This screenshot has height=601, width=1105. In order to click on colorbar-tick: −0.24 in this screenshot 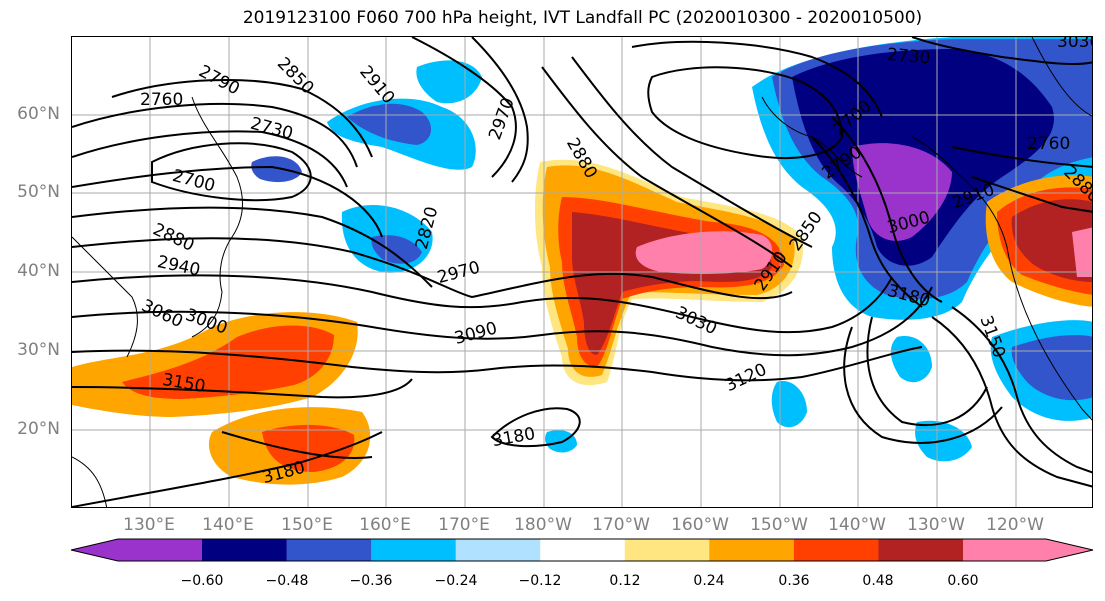, I will do `click(456, 581)`.